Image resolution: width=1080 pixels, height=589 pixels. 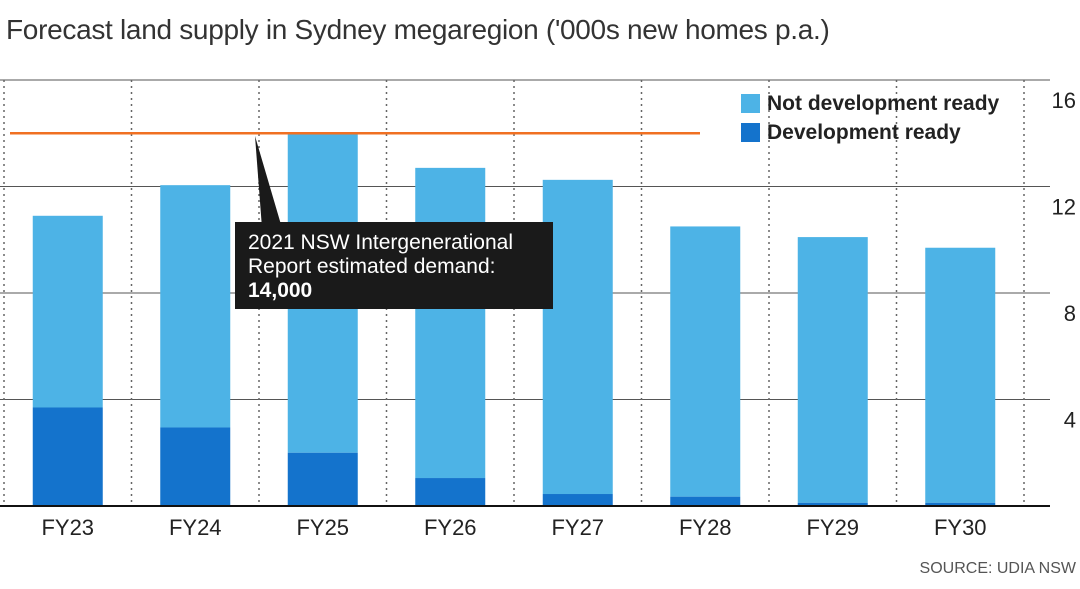 I want to click on bar-ready-fy27, so click(x=577, y=500).